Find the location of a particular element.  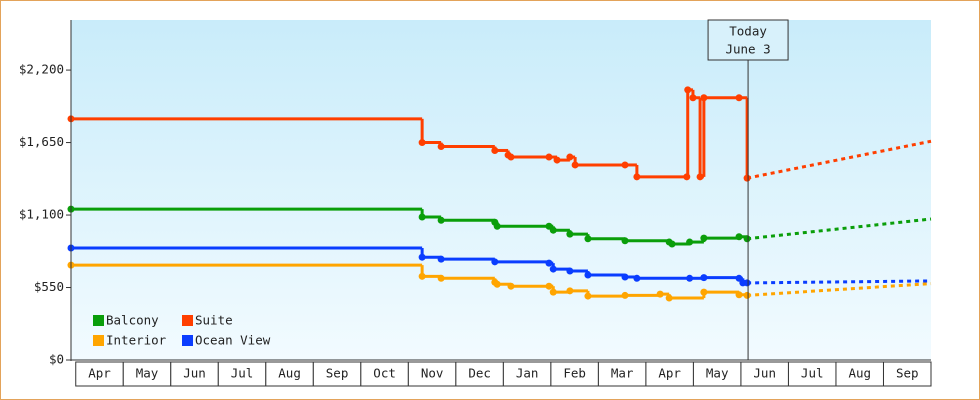

x-tick-label: Mar is located at coordinates (622, 373).